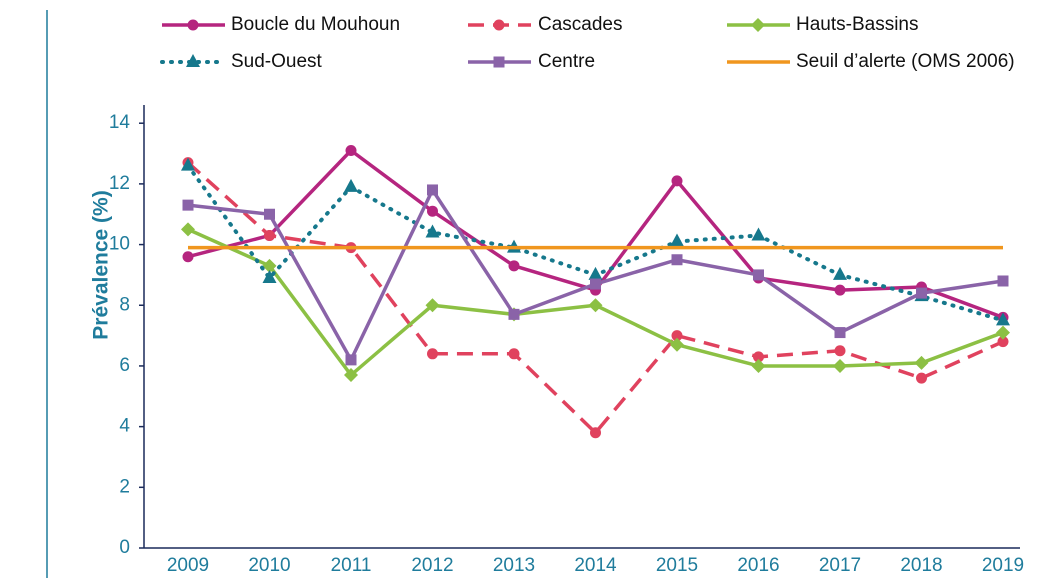 The image size is (1038, 579). Describe the element at coordinates (124, 547) in the screenshot. I see `y-tick-label: 0` at that location.